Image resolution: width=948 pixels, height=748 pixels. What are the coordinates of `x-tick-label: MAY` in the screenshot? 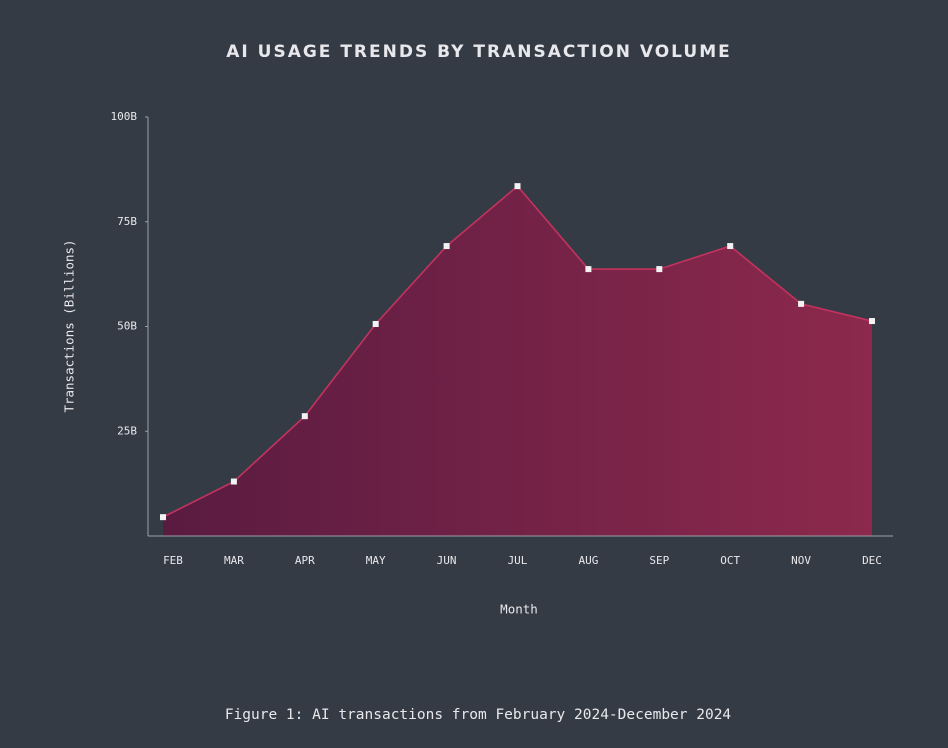 It's located at (376, 560).